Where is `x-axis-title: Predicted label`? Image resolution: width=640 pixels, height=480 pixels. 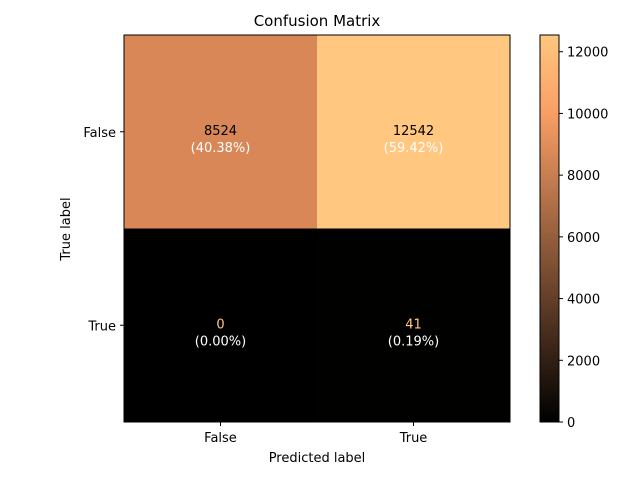
x-axis-title: Predicted label is located at coordinates (317, 458).